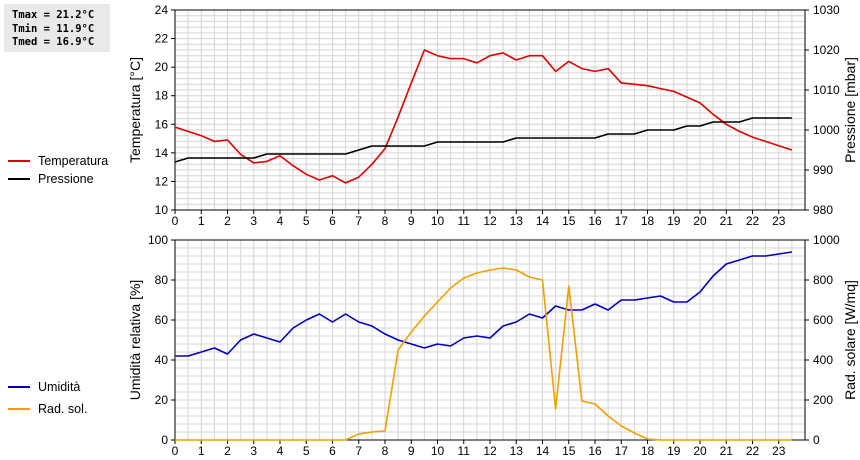 The height and width of the screenshot is (460, 860). I want to click on chart2-x-tick-label: 13, so click(517, 451).